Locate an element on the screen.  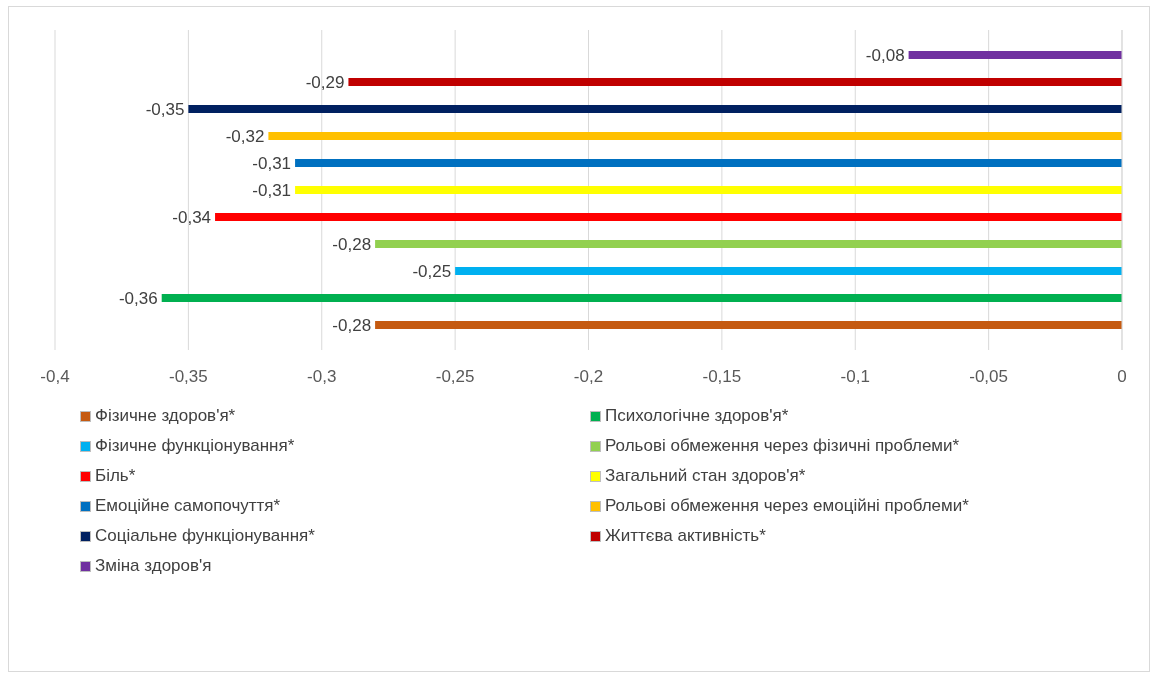
legend-label: Психологічне здоров'я* is located at coordinates (697, 416).